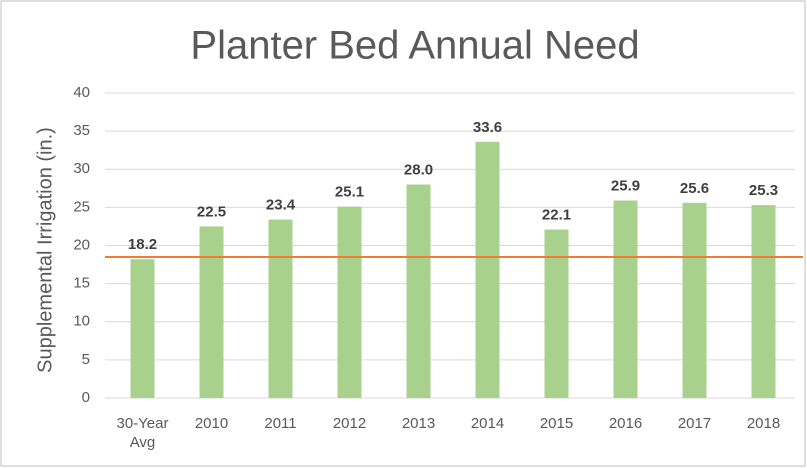  I want to click on y-axis-label: Supplemental Irrigation (in.), so click(45, 250).